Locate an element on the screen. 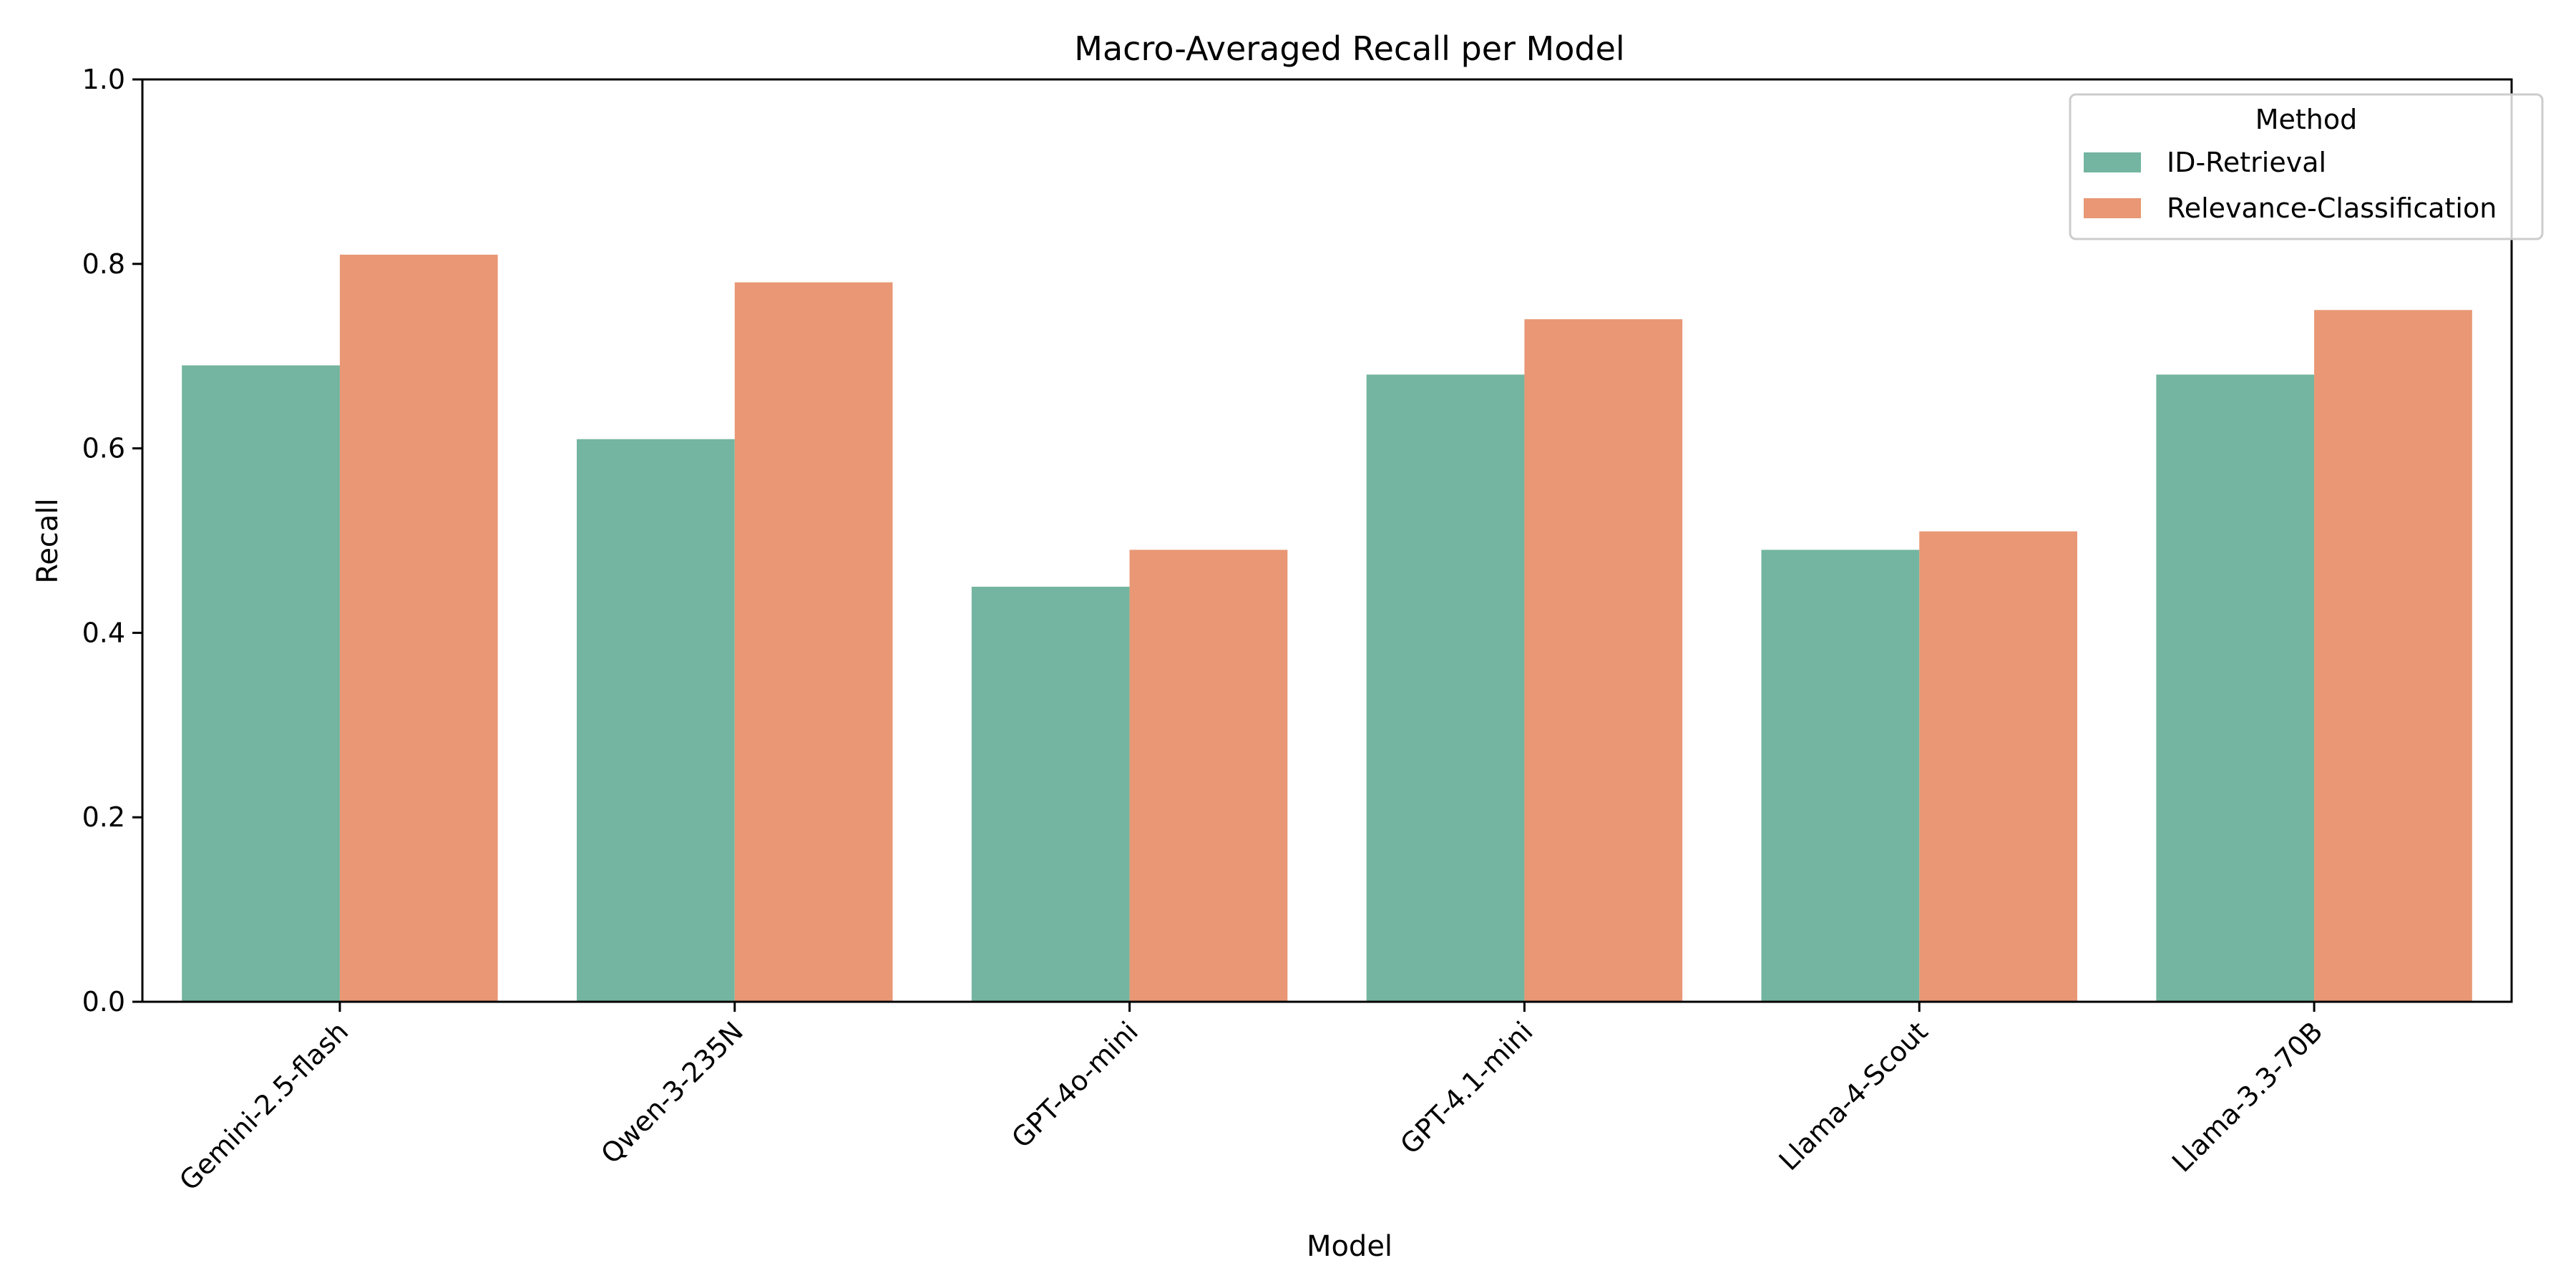  x-tick-label: GPT-4.1-mini is located at coordinates (1466, 1087).